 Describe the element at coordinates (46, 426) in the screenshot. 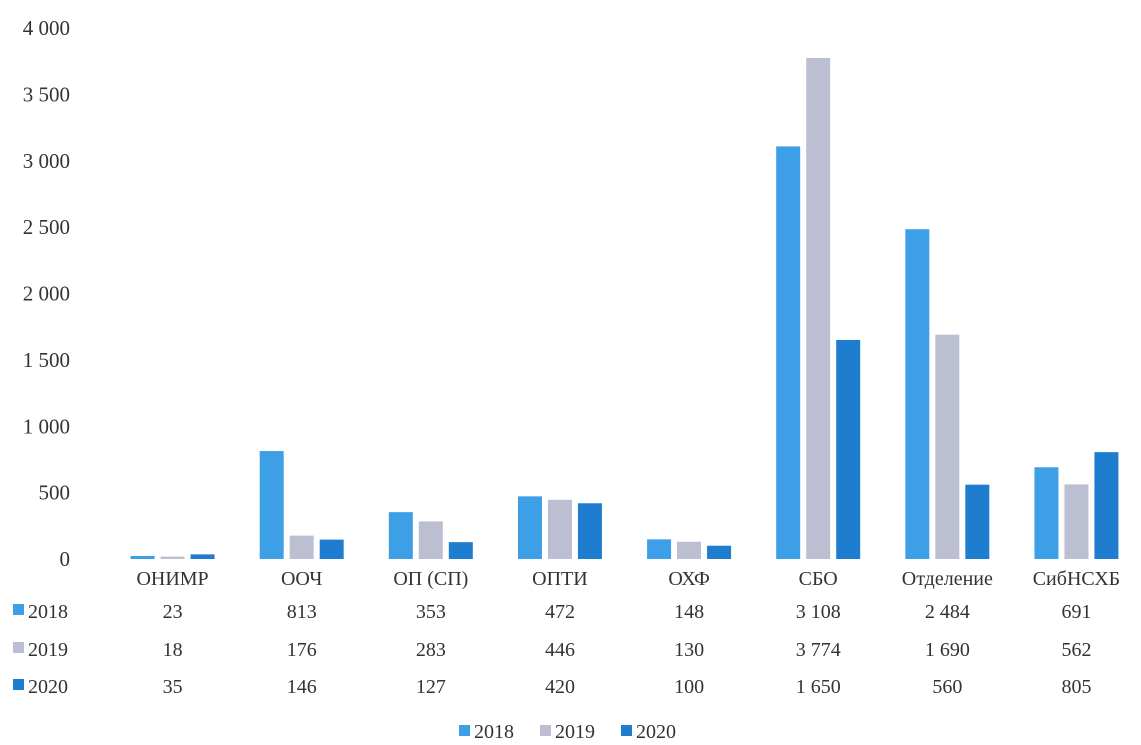

I see `y-tick-label: 1 000` at that location.